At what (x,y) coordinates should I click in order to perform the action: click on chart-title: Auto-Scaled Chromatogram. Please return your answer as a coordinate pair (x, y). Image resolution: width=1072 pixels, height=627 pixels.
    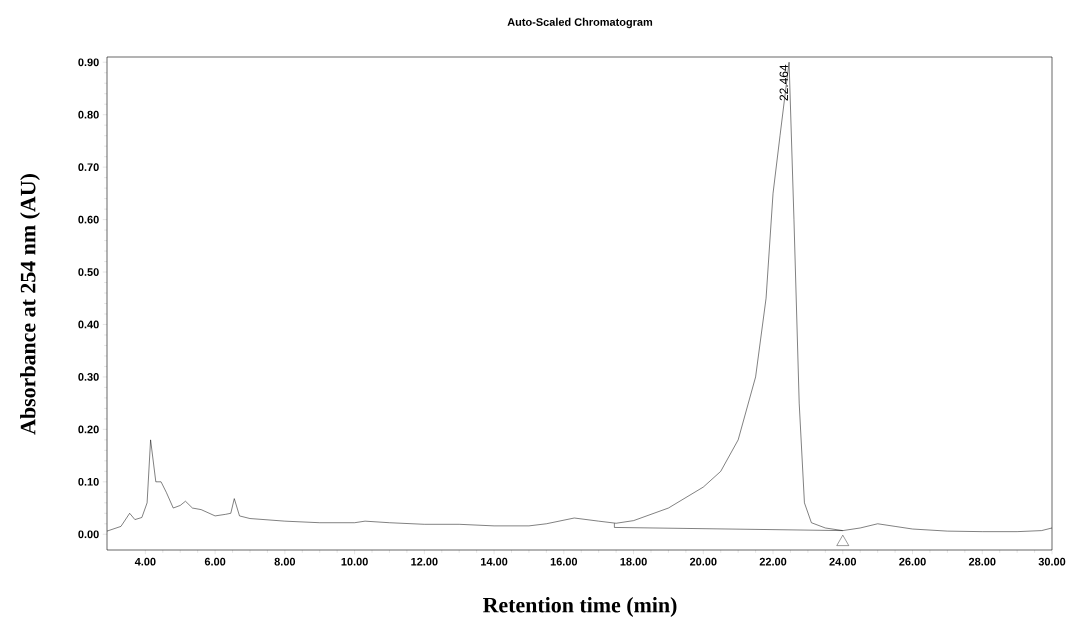
    Looking at the image, I should click on (580, 23).